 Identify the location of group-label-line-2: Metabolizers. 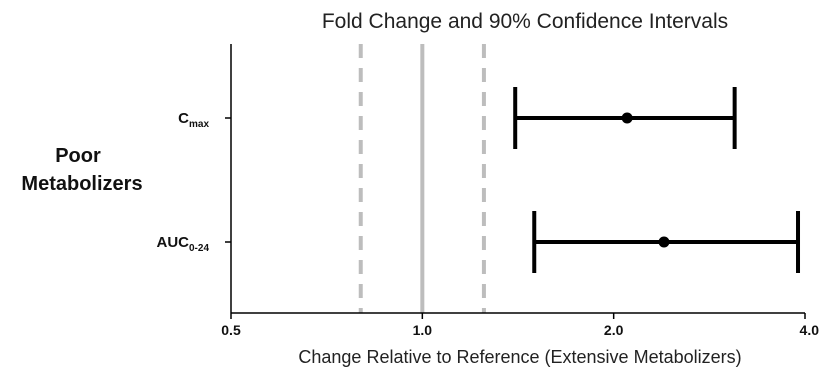
(81, 184).